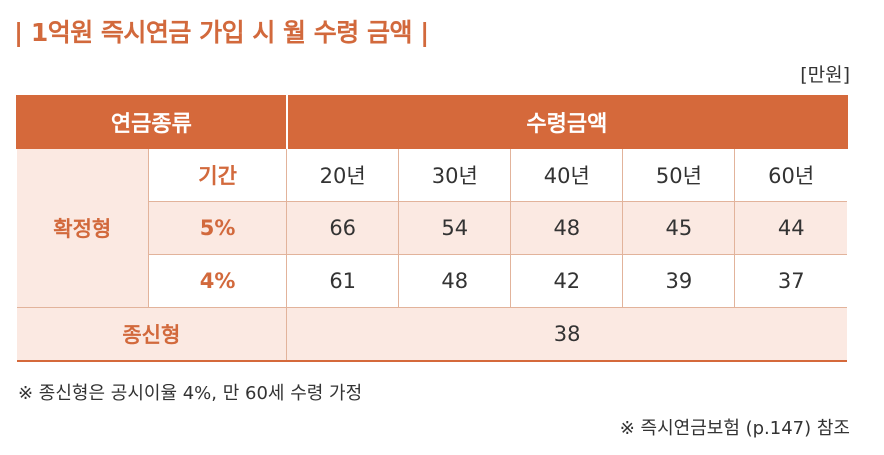 This screenshot has width=884, height=455. Describe the element at coordinates (734, 428) in the screenshot. I see `footnote-reference: ※ 즉시연금보험 (p.147) 참조` at that location.